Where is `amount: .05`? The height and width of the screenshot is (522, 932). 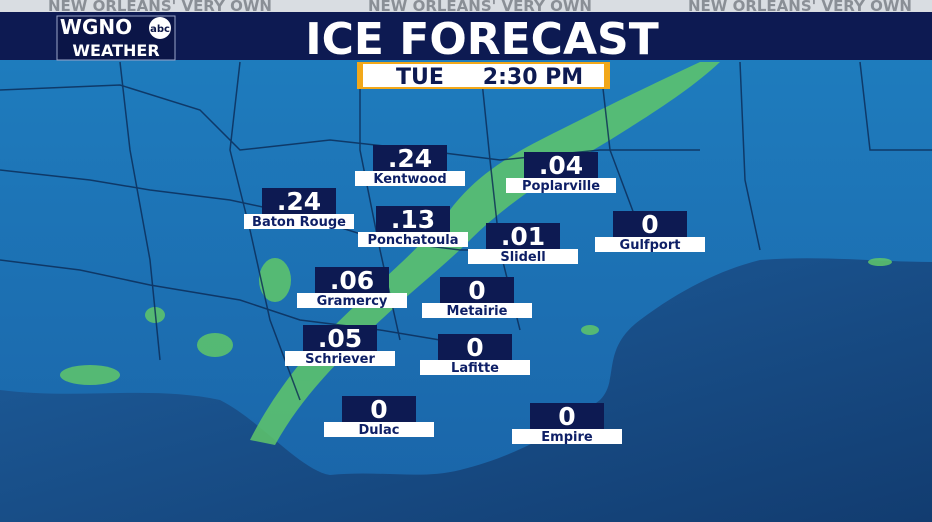
amount: .05 is located at coordinates (340, 338).